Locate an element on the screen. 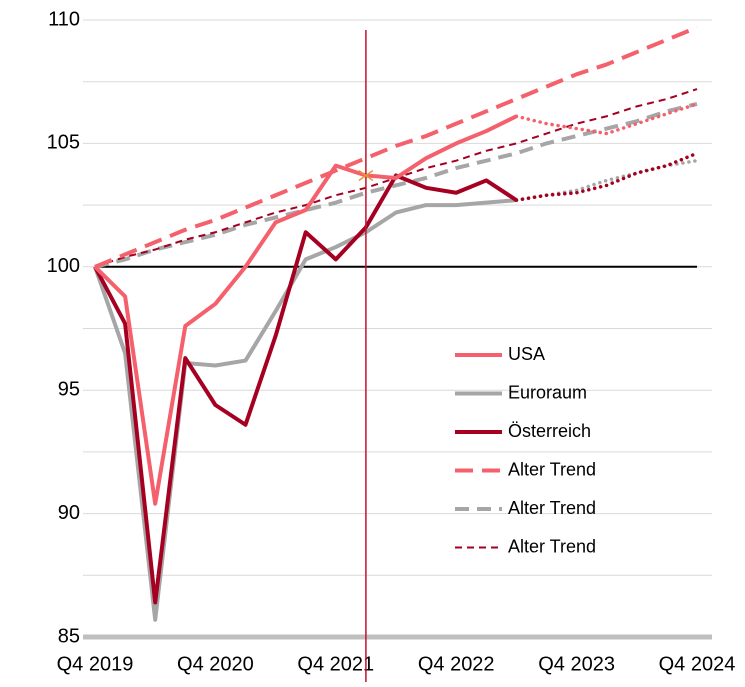  x-tick-label: Q4 2022 is located at coordinates (456, 664).